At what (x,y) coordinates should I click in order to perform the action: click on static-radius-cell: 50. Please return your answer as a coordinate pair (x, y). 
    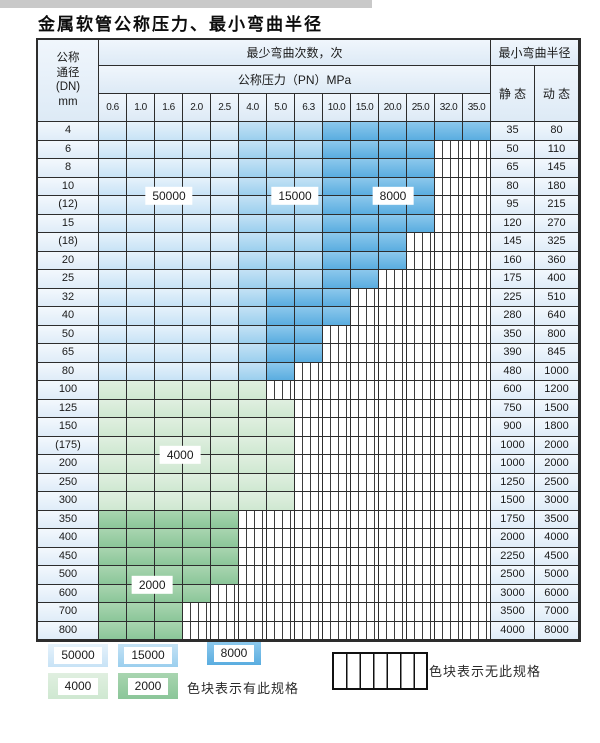
    Looking at the image, I should click on (513, 149).